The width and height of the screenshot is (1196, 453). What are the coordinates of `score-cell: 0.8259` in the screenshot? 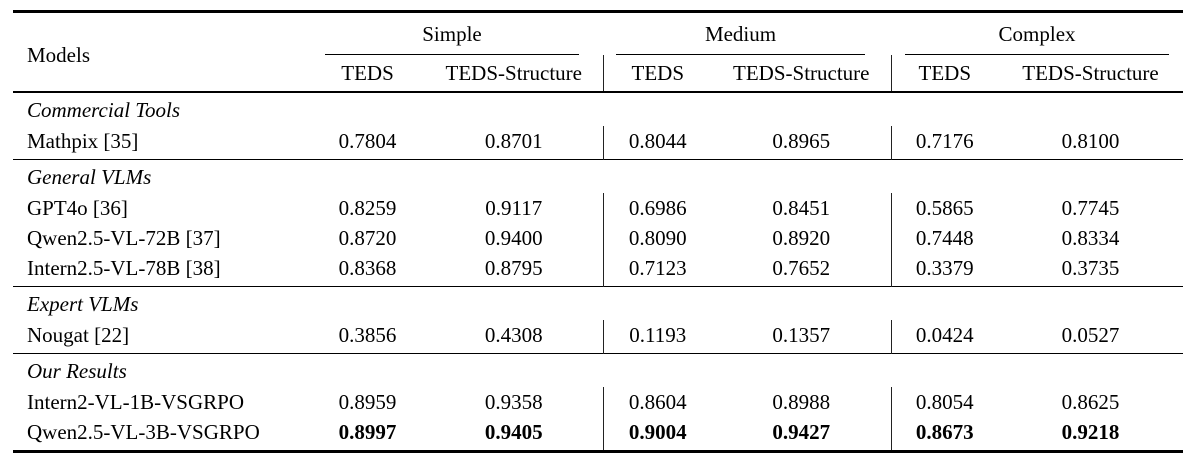 It's located at (367, 208).